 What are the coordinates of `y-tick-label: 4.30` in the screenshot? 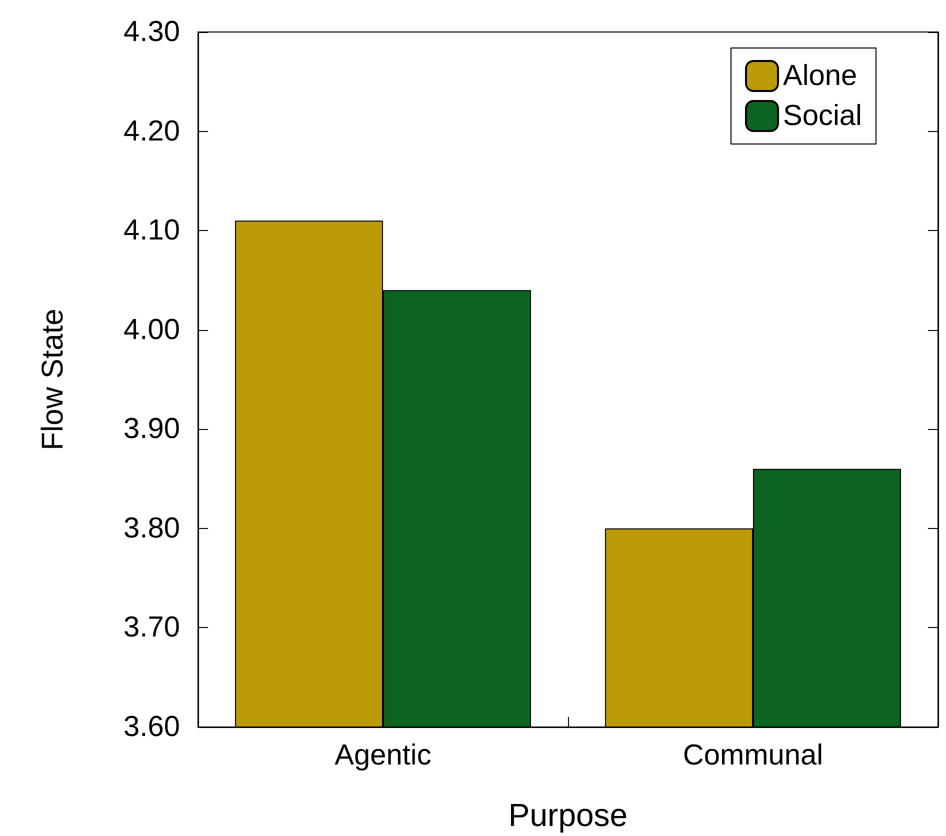 It's located at (152, 32).